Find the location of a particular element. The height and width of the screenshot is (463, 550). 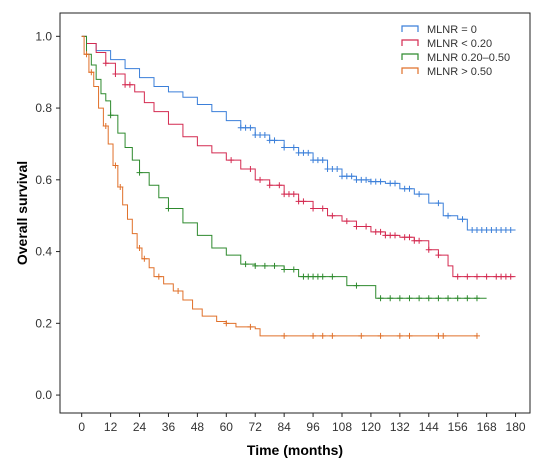

x-tick-label: 72 is located at coordinates (256, 427).